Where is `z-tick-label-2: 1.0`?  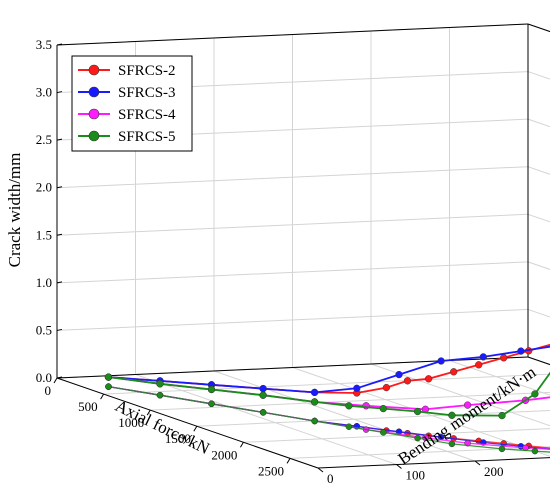
z-tick-label-2: 1.0 is located at coordinates (44, 282).